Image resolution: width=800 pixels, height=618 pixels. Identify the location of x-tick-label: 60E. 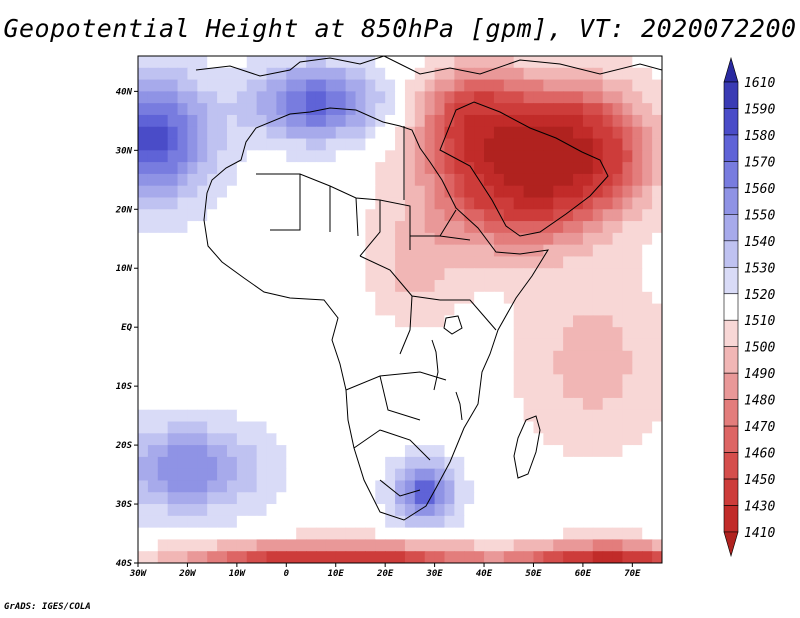
(583, 574).